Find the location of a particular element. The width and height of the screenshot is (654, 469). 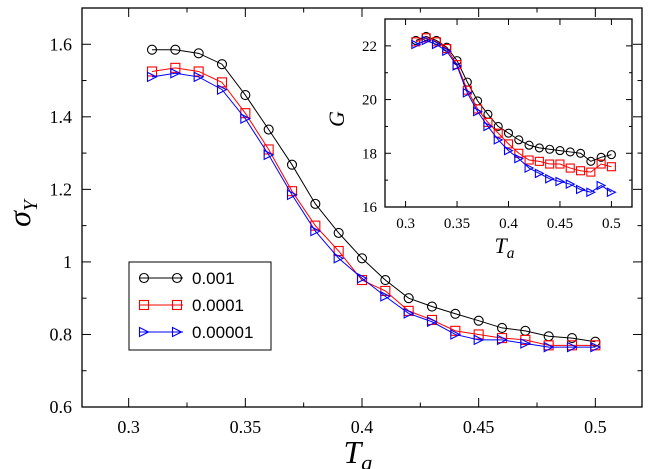

main-xtick-label: 0.4 is located at coordinates (362, 427).